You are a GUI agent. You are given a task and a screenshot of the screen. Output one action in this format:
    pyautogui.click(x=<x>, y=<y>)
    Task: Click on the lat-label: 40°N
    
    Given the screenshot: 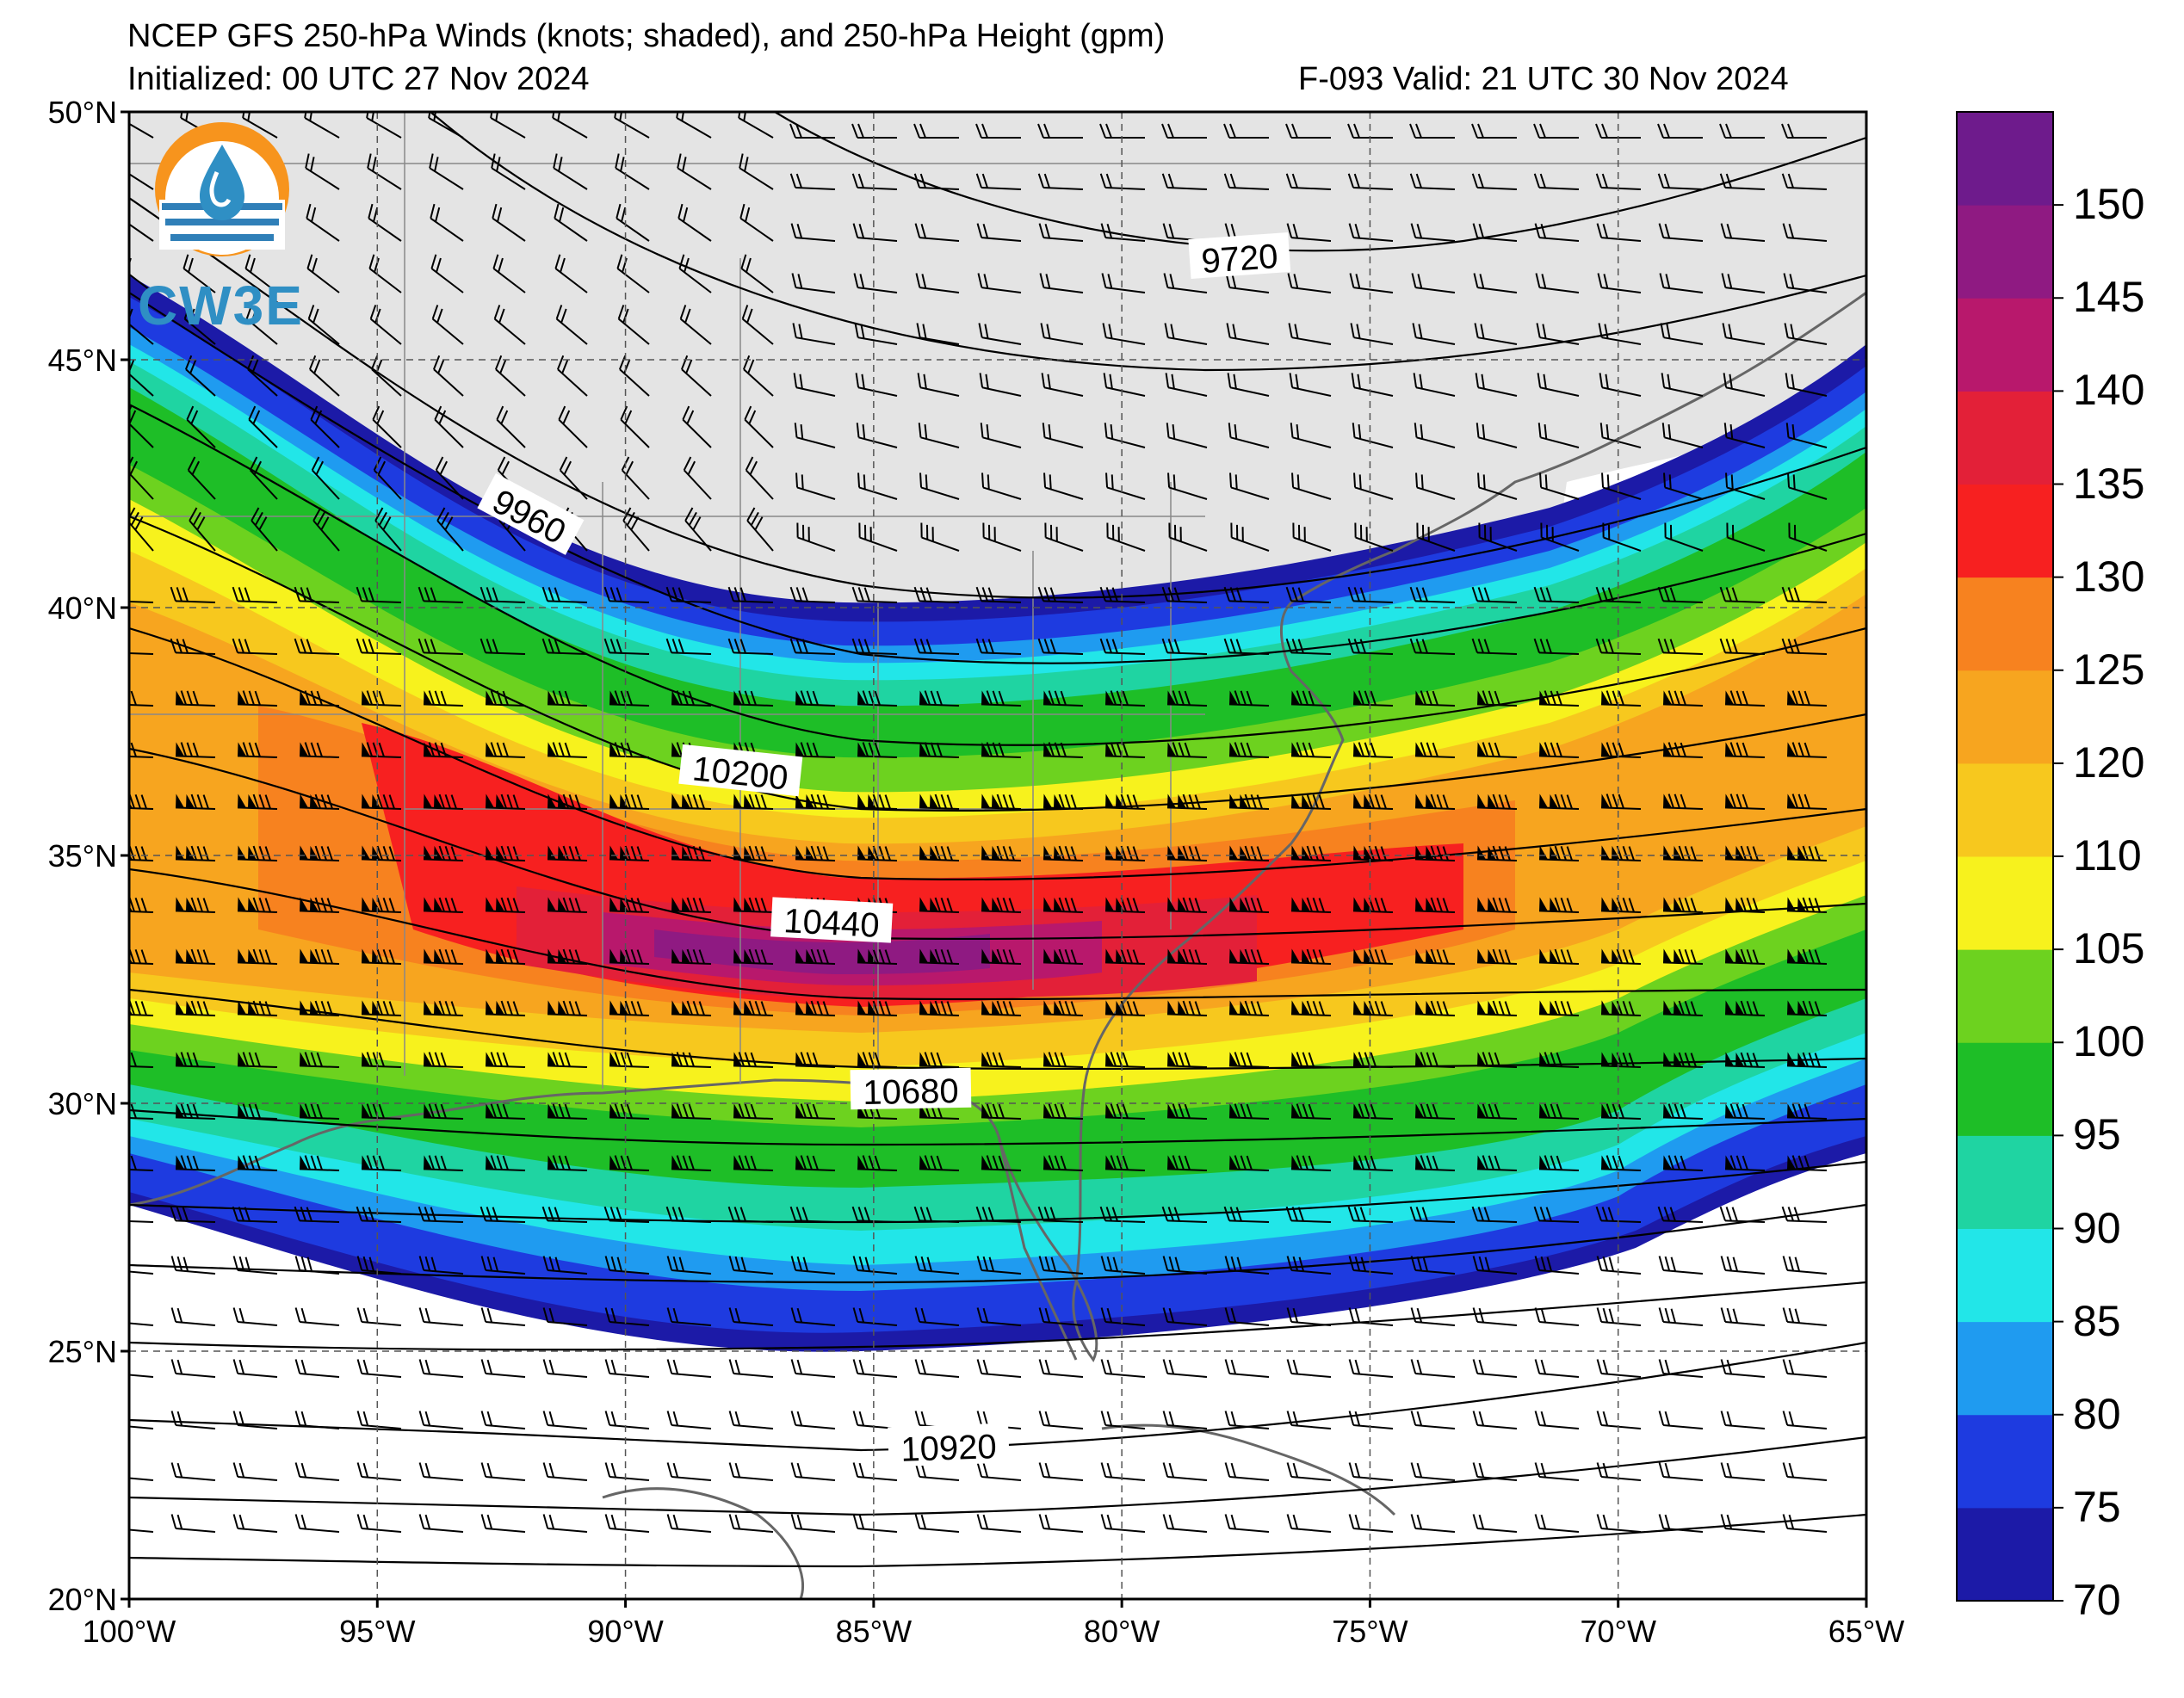 What is the action you would take?
    pyautogui.click(x=83, y=608)
    